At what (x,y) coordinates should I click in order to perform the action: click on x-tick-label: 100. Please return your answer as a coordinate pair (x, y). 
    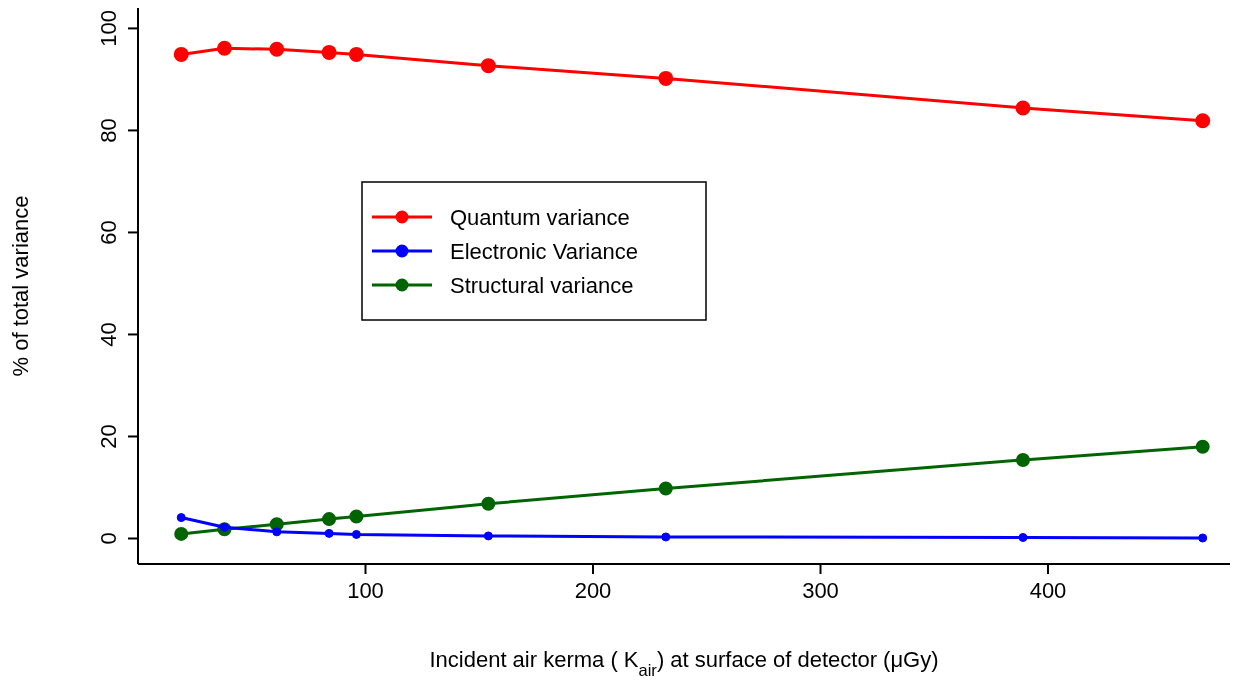
    Looking at the image, I should click on (365, 590).